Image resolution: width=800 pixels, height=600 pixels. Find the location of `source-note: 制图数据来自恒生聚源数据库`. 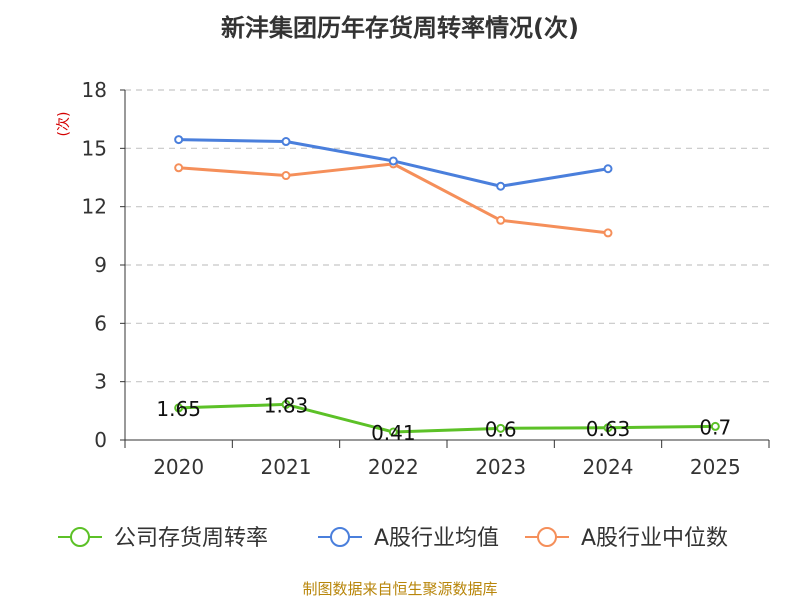

source-note: 制图数据来自恒生聚源数据库 is located at coordinates (399, 589).